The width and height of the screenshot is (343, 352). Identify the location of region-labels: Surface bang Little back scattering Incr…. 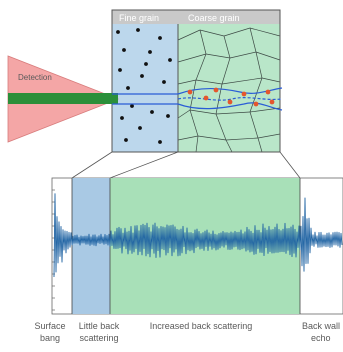
(187, 332).